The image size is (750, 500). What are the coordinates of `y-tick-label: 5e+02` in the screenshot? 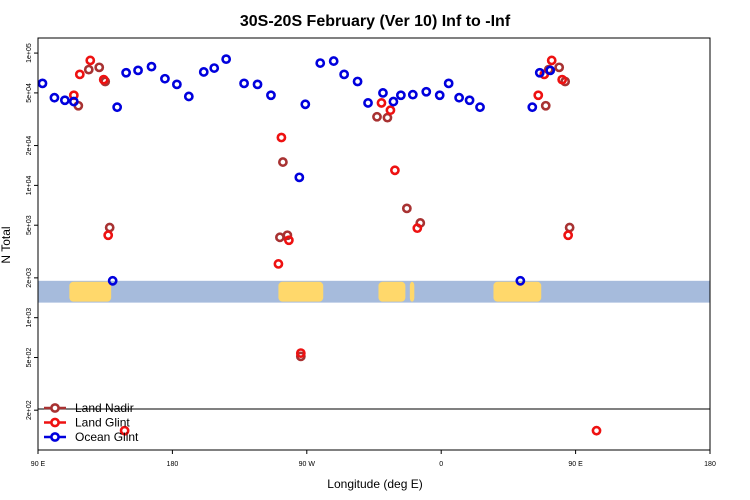 It's located at (29, 358).